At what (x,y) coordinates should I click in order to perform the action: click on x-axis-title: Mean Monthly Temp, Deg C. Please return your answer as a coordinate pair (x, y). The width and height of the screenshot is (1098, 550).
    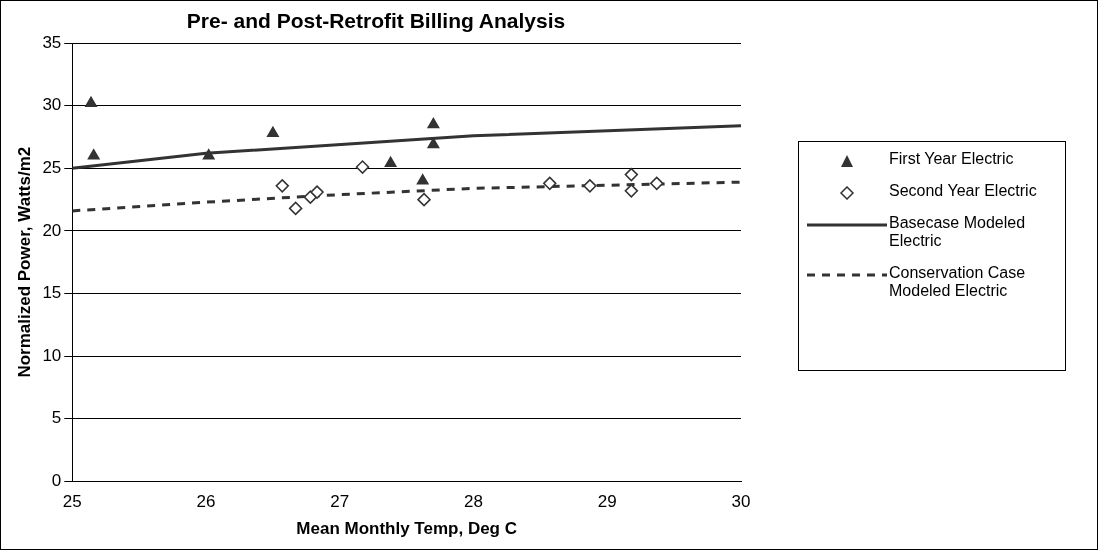
    Looking at the image, I should click on (407, 529).